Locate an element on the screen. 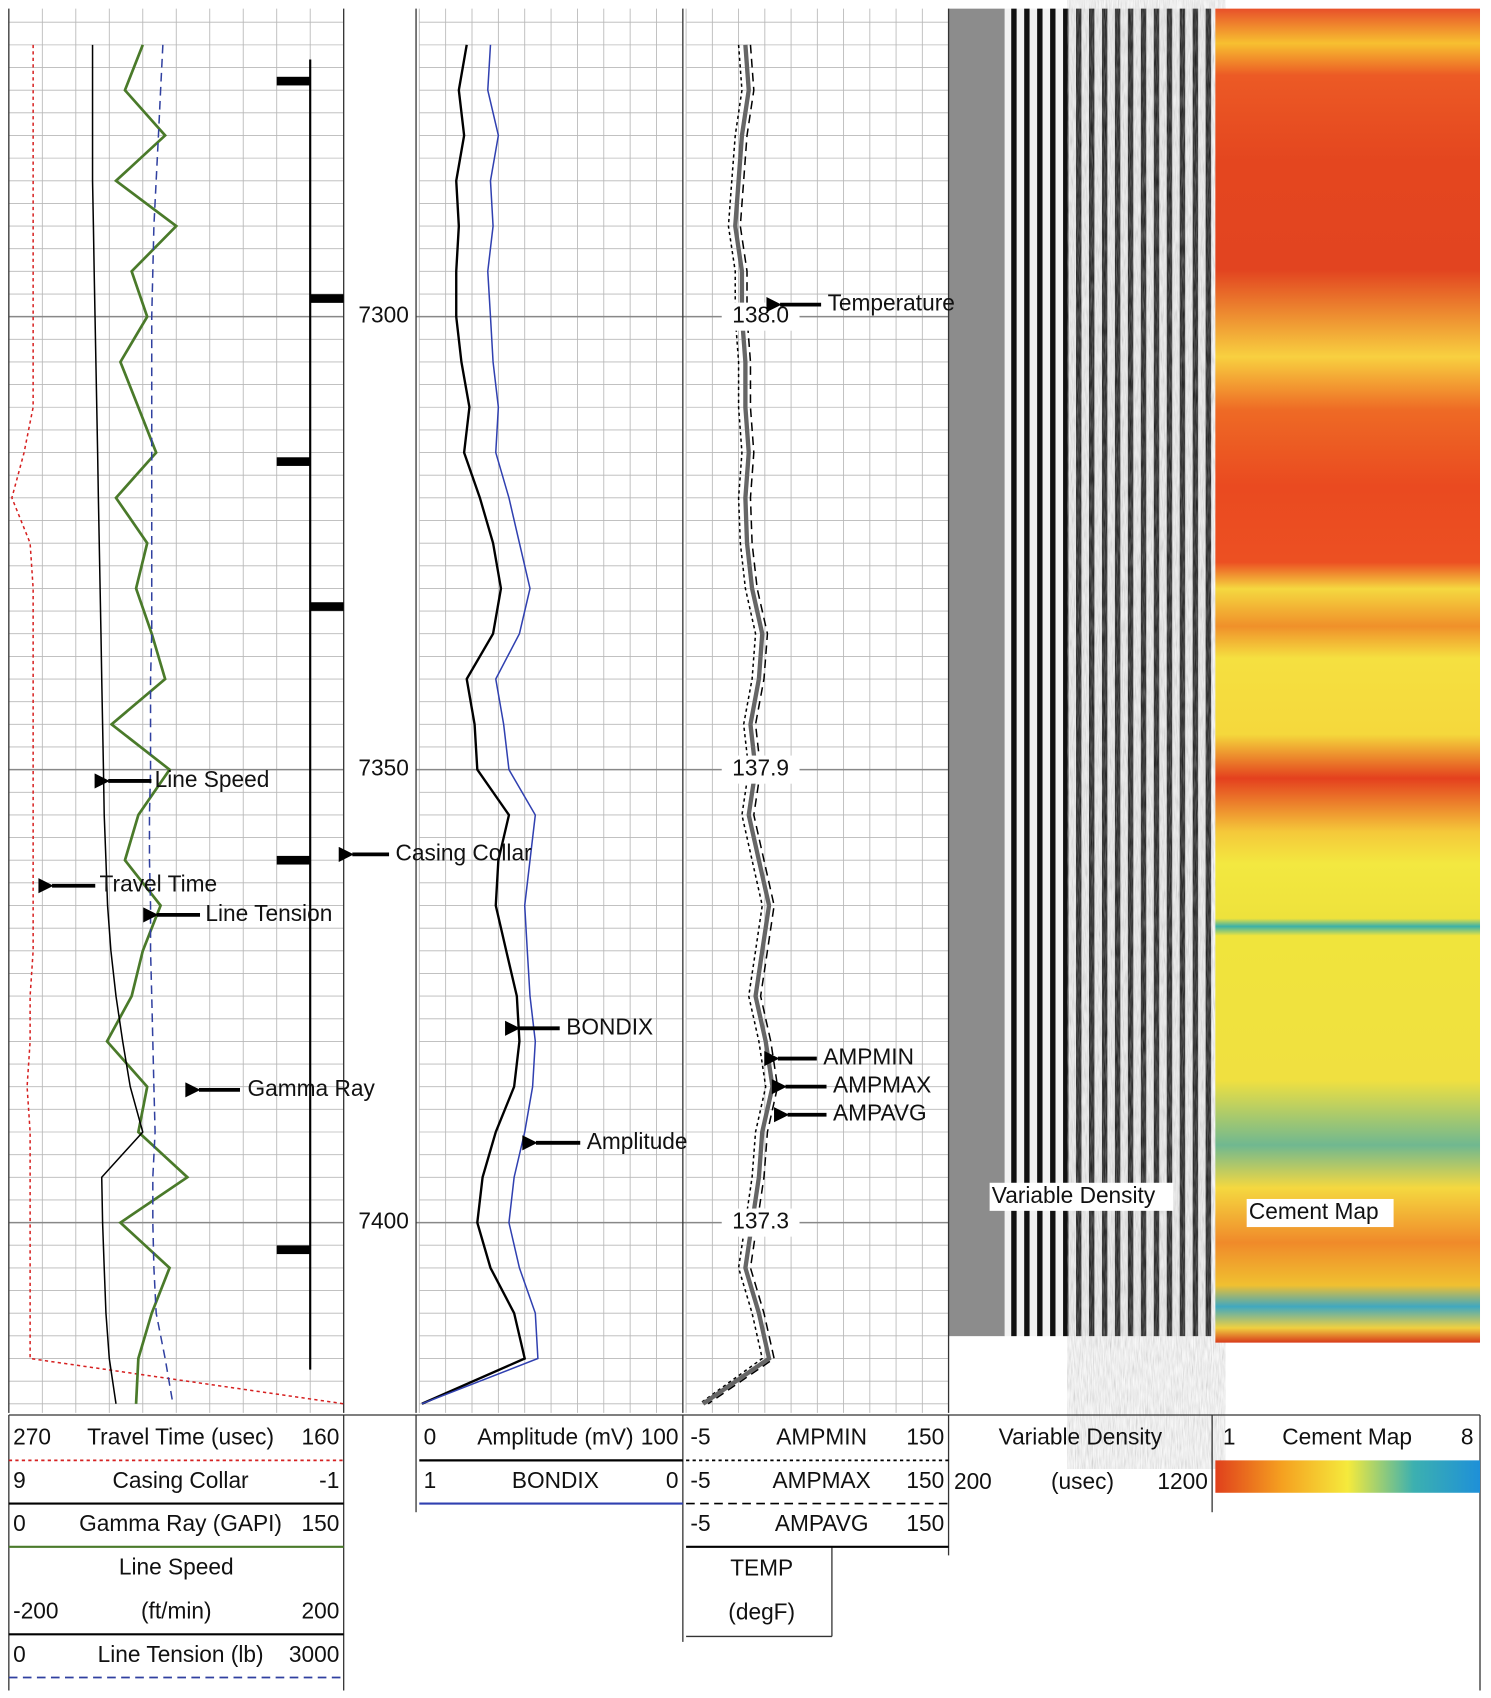  legend-scale-left: -200 is located at coordinates (35, 1611).